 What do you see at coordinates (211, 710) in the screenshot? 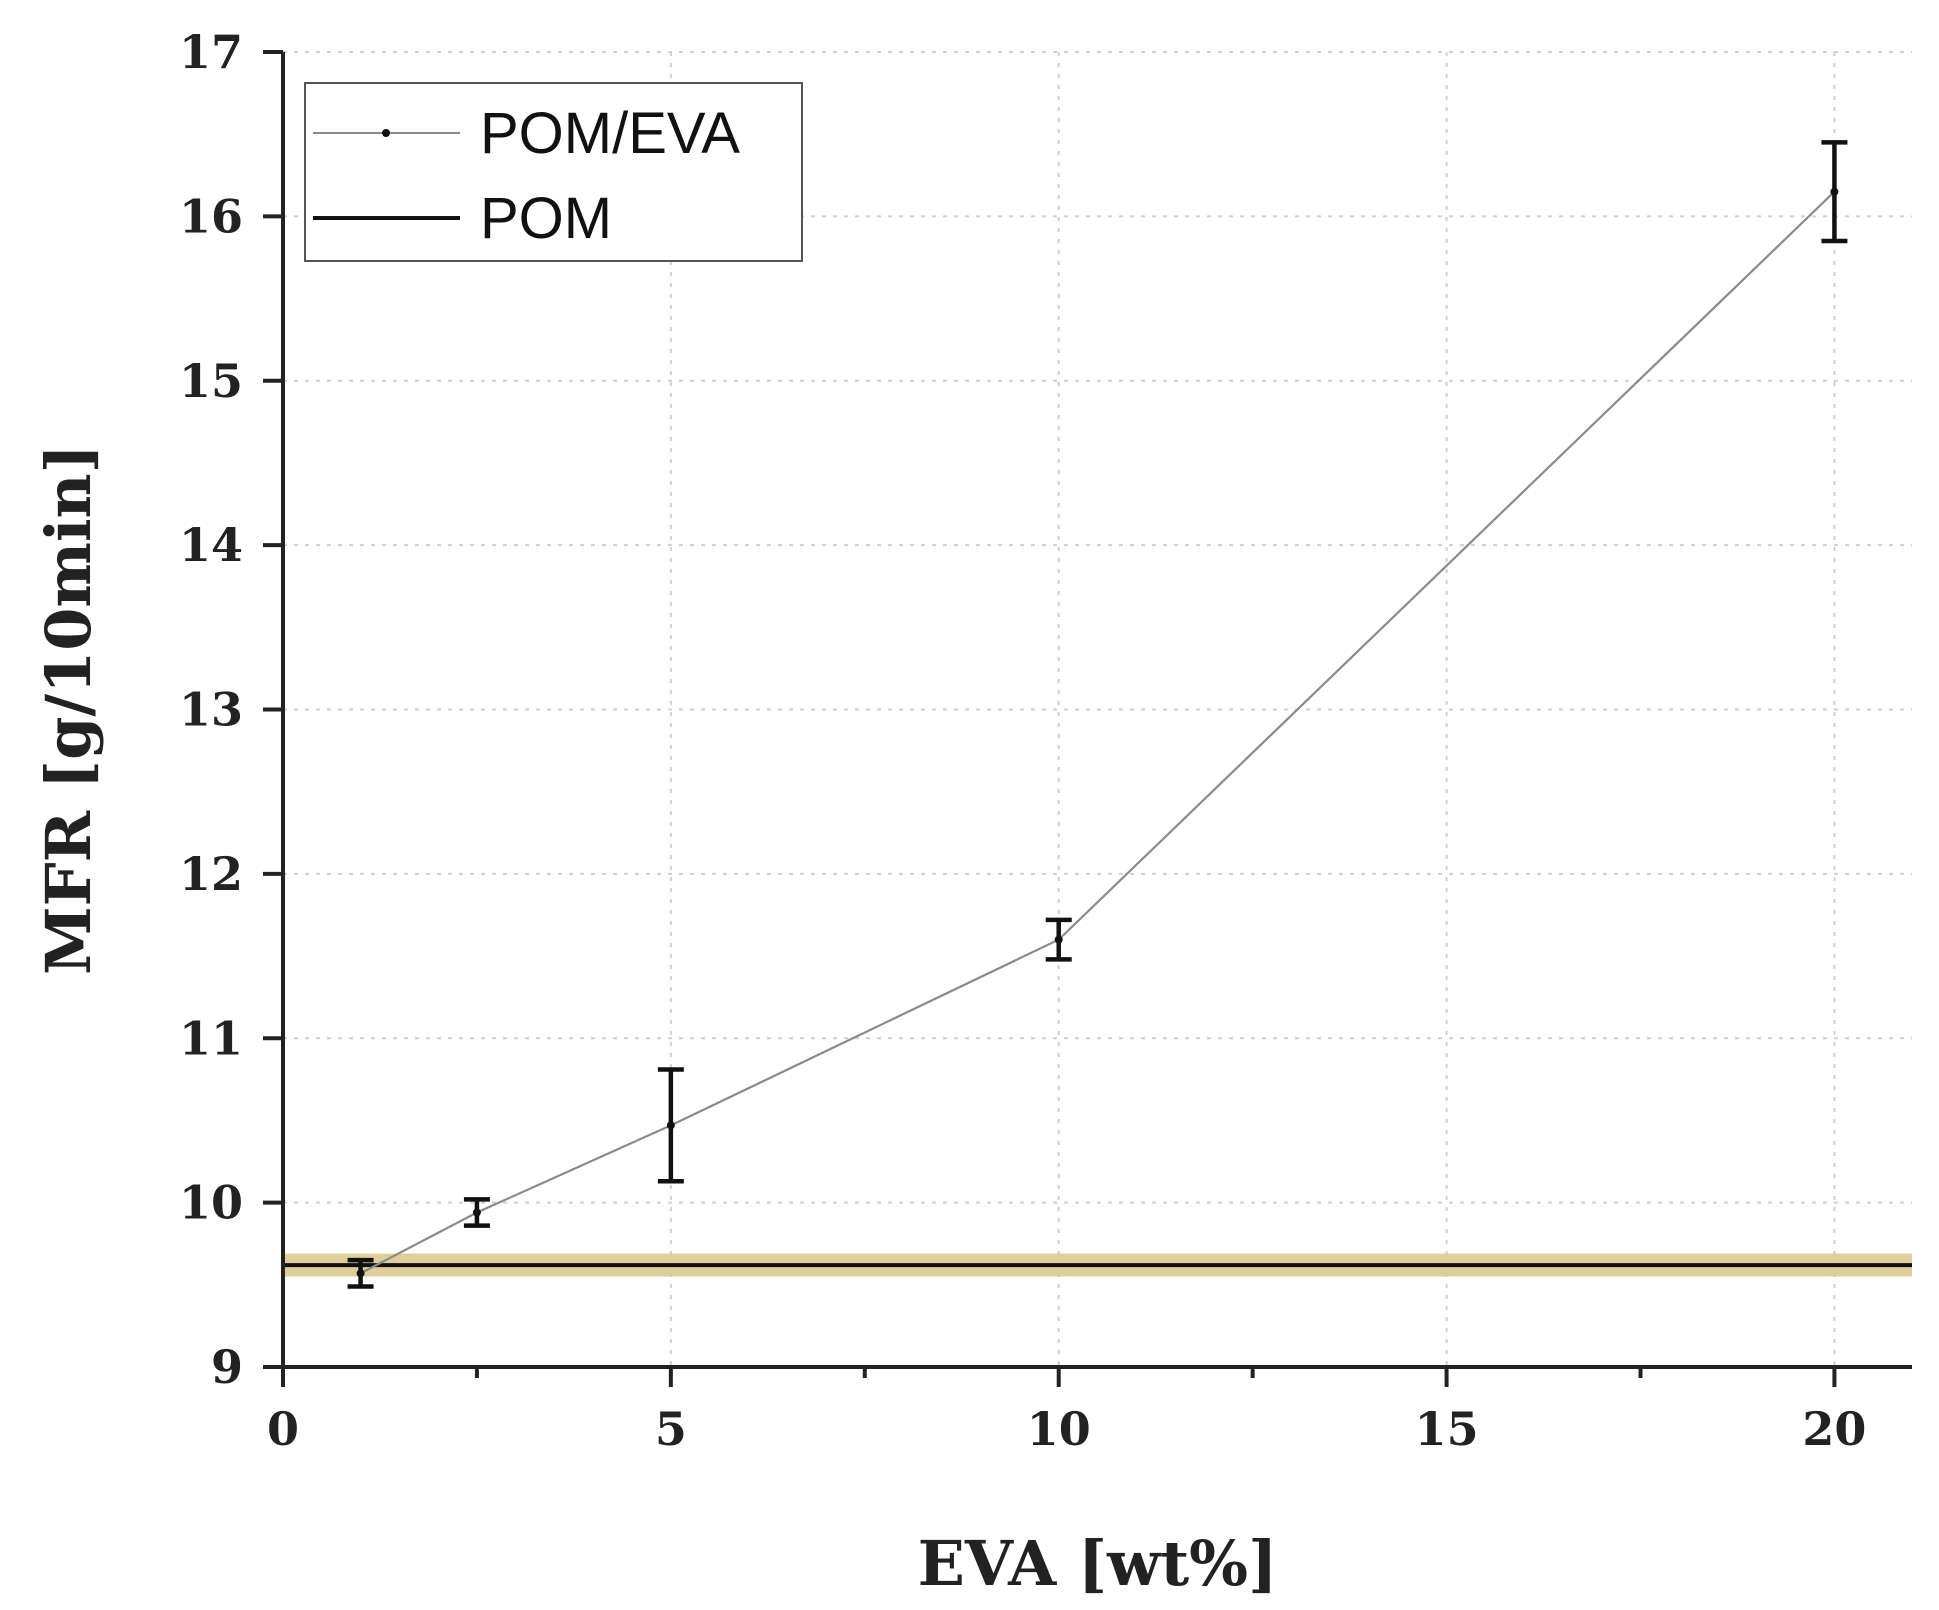
I see `y-tick-label: 13` at bounding box center [211, 710].